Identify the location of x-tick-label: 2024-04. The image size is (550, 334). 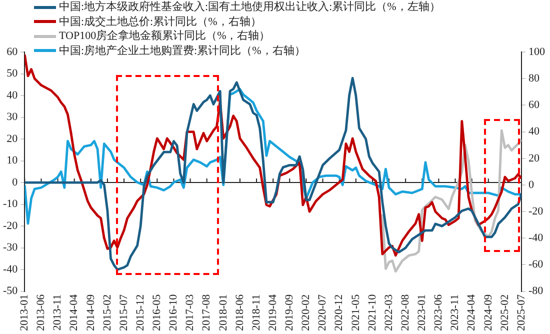
(472, 313).